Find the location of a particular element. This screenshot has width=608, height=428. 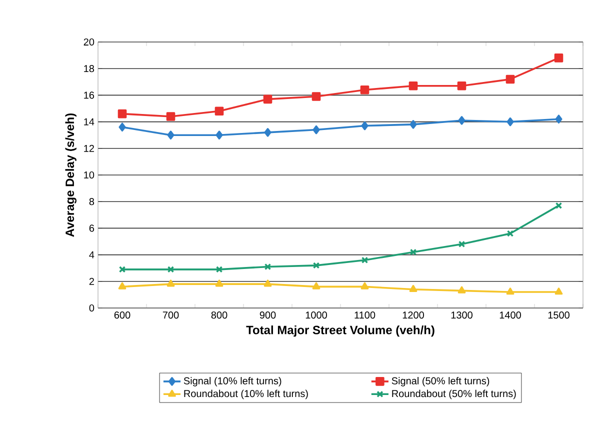

x-tick-label: 1000 is located at coordinates (316, 315).